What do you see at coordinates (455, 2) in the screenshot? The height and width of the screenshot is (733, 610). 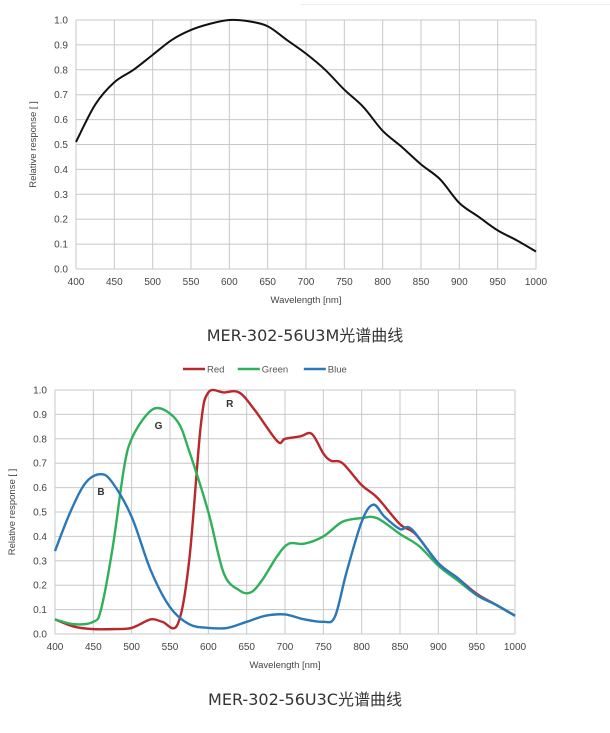 I see `page-top-border` at bounding box center [455, 2].